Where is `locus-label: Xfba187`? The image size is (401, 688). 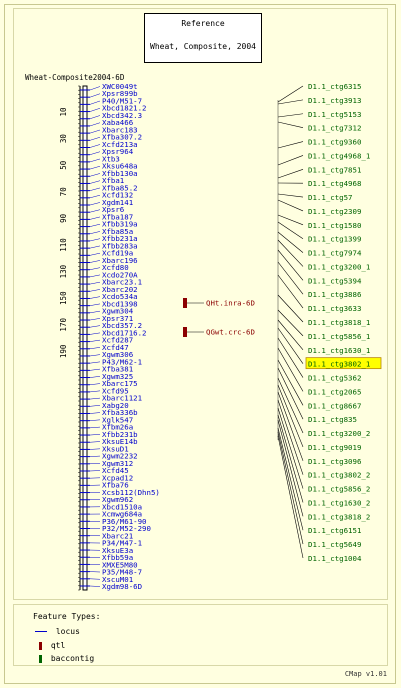 locus-label: Xfba187 is located at coordinates (117, 216).